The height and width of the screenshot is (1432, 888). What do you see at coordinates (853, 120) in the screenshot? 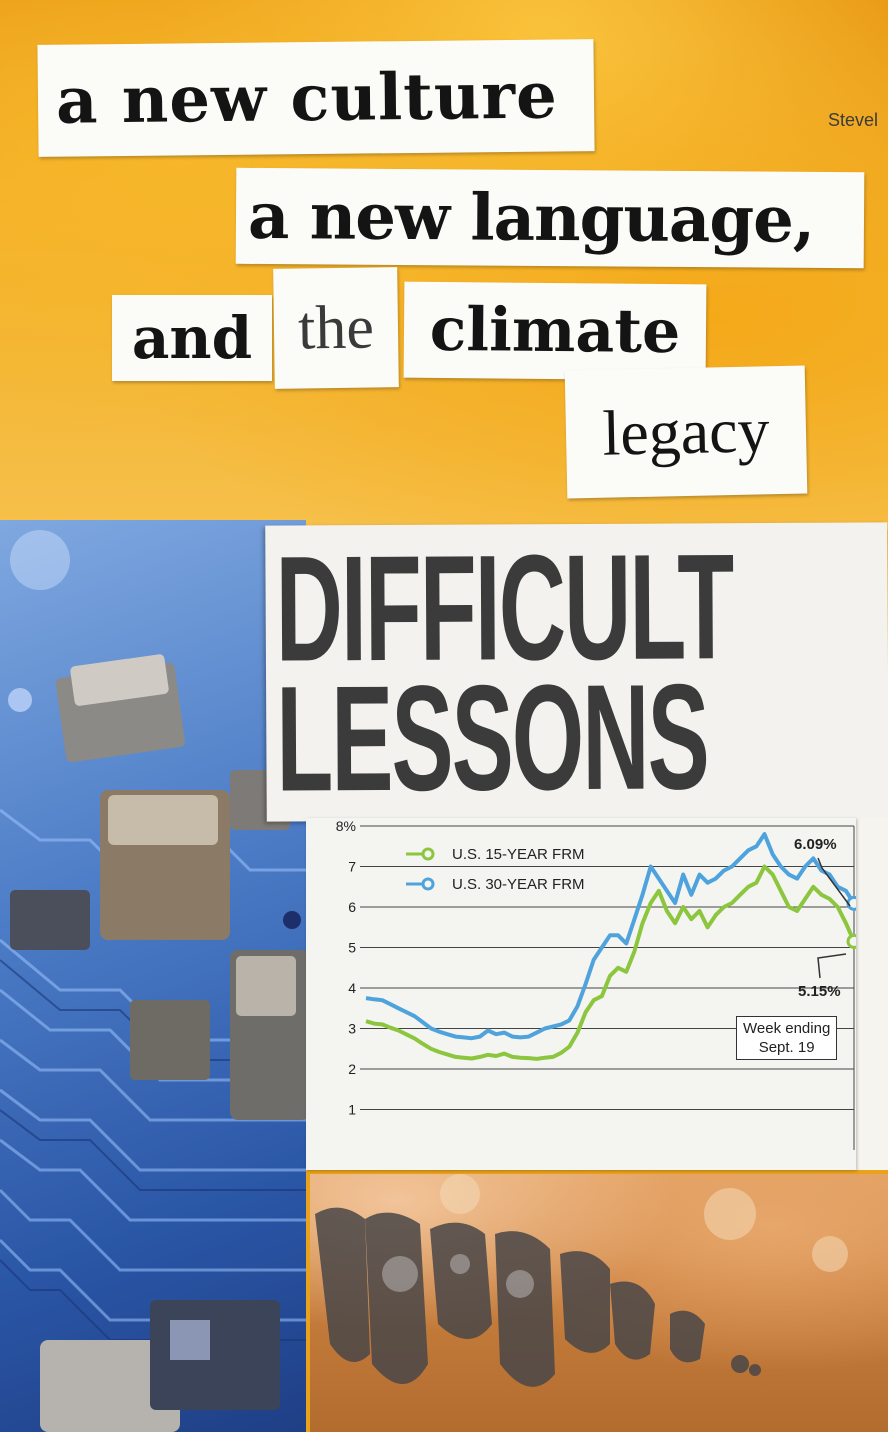
I see `strip-fragment: Stevel` at bounding box center [853, 120].